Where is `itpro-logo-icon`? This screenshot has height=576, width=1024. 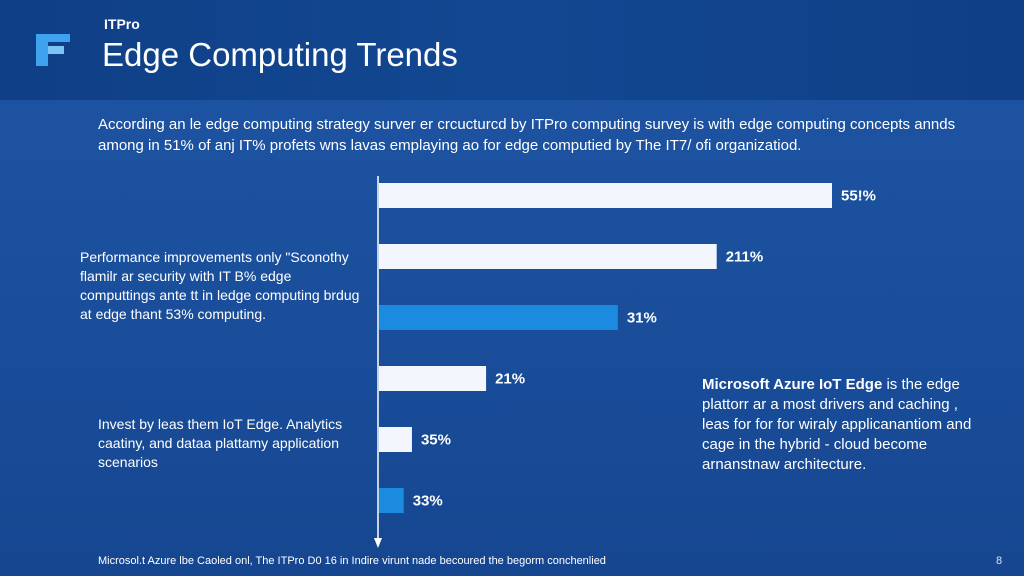 itpro-logo-icon is located at coordinates (53, 50).